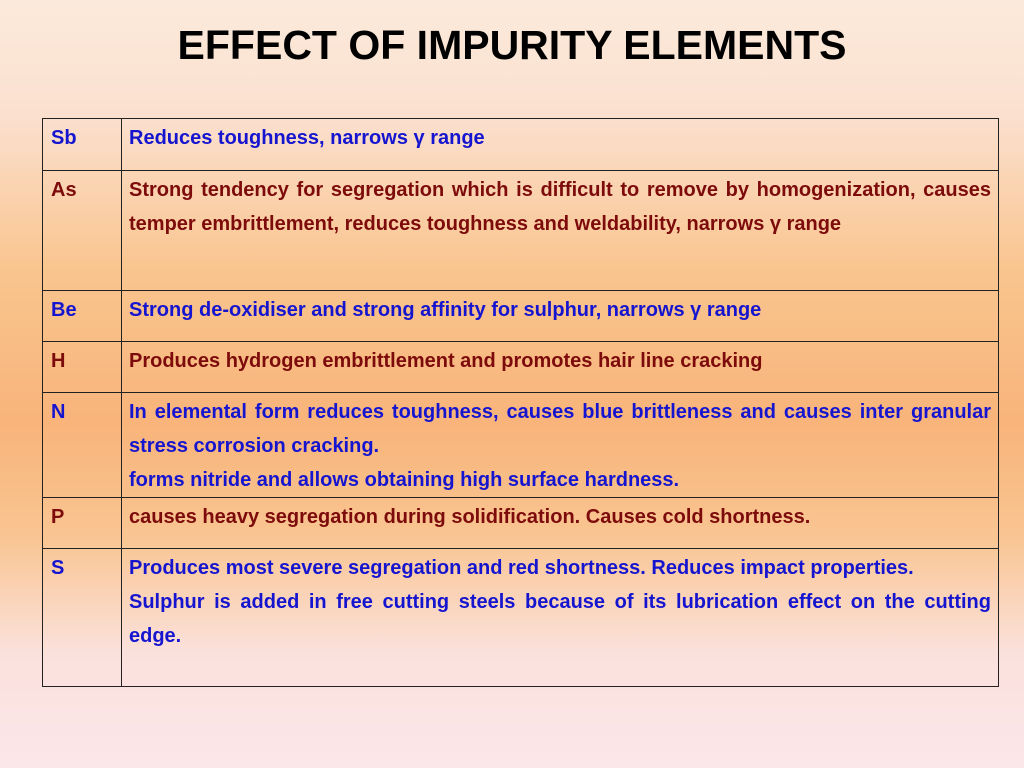 The image size is (1024, 768). I want to click on element-cell: Be, so click(82, 316).